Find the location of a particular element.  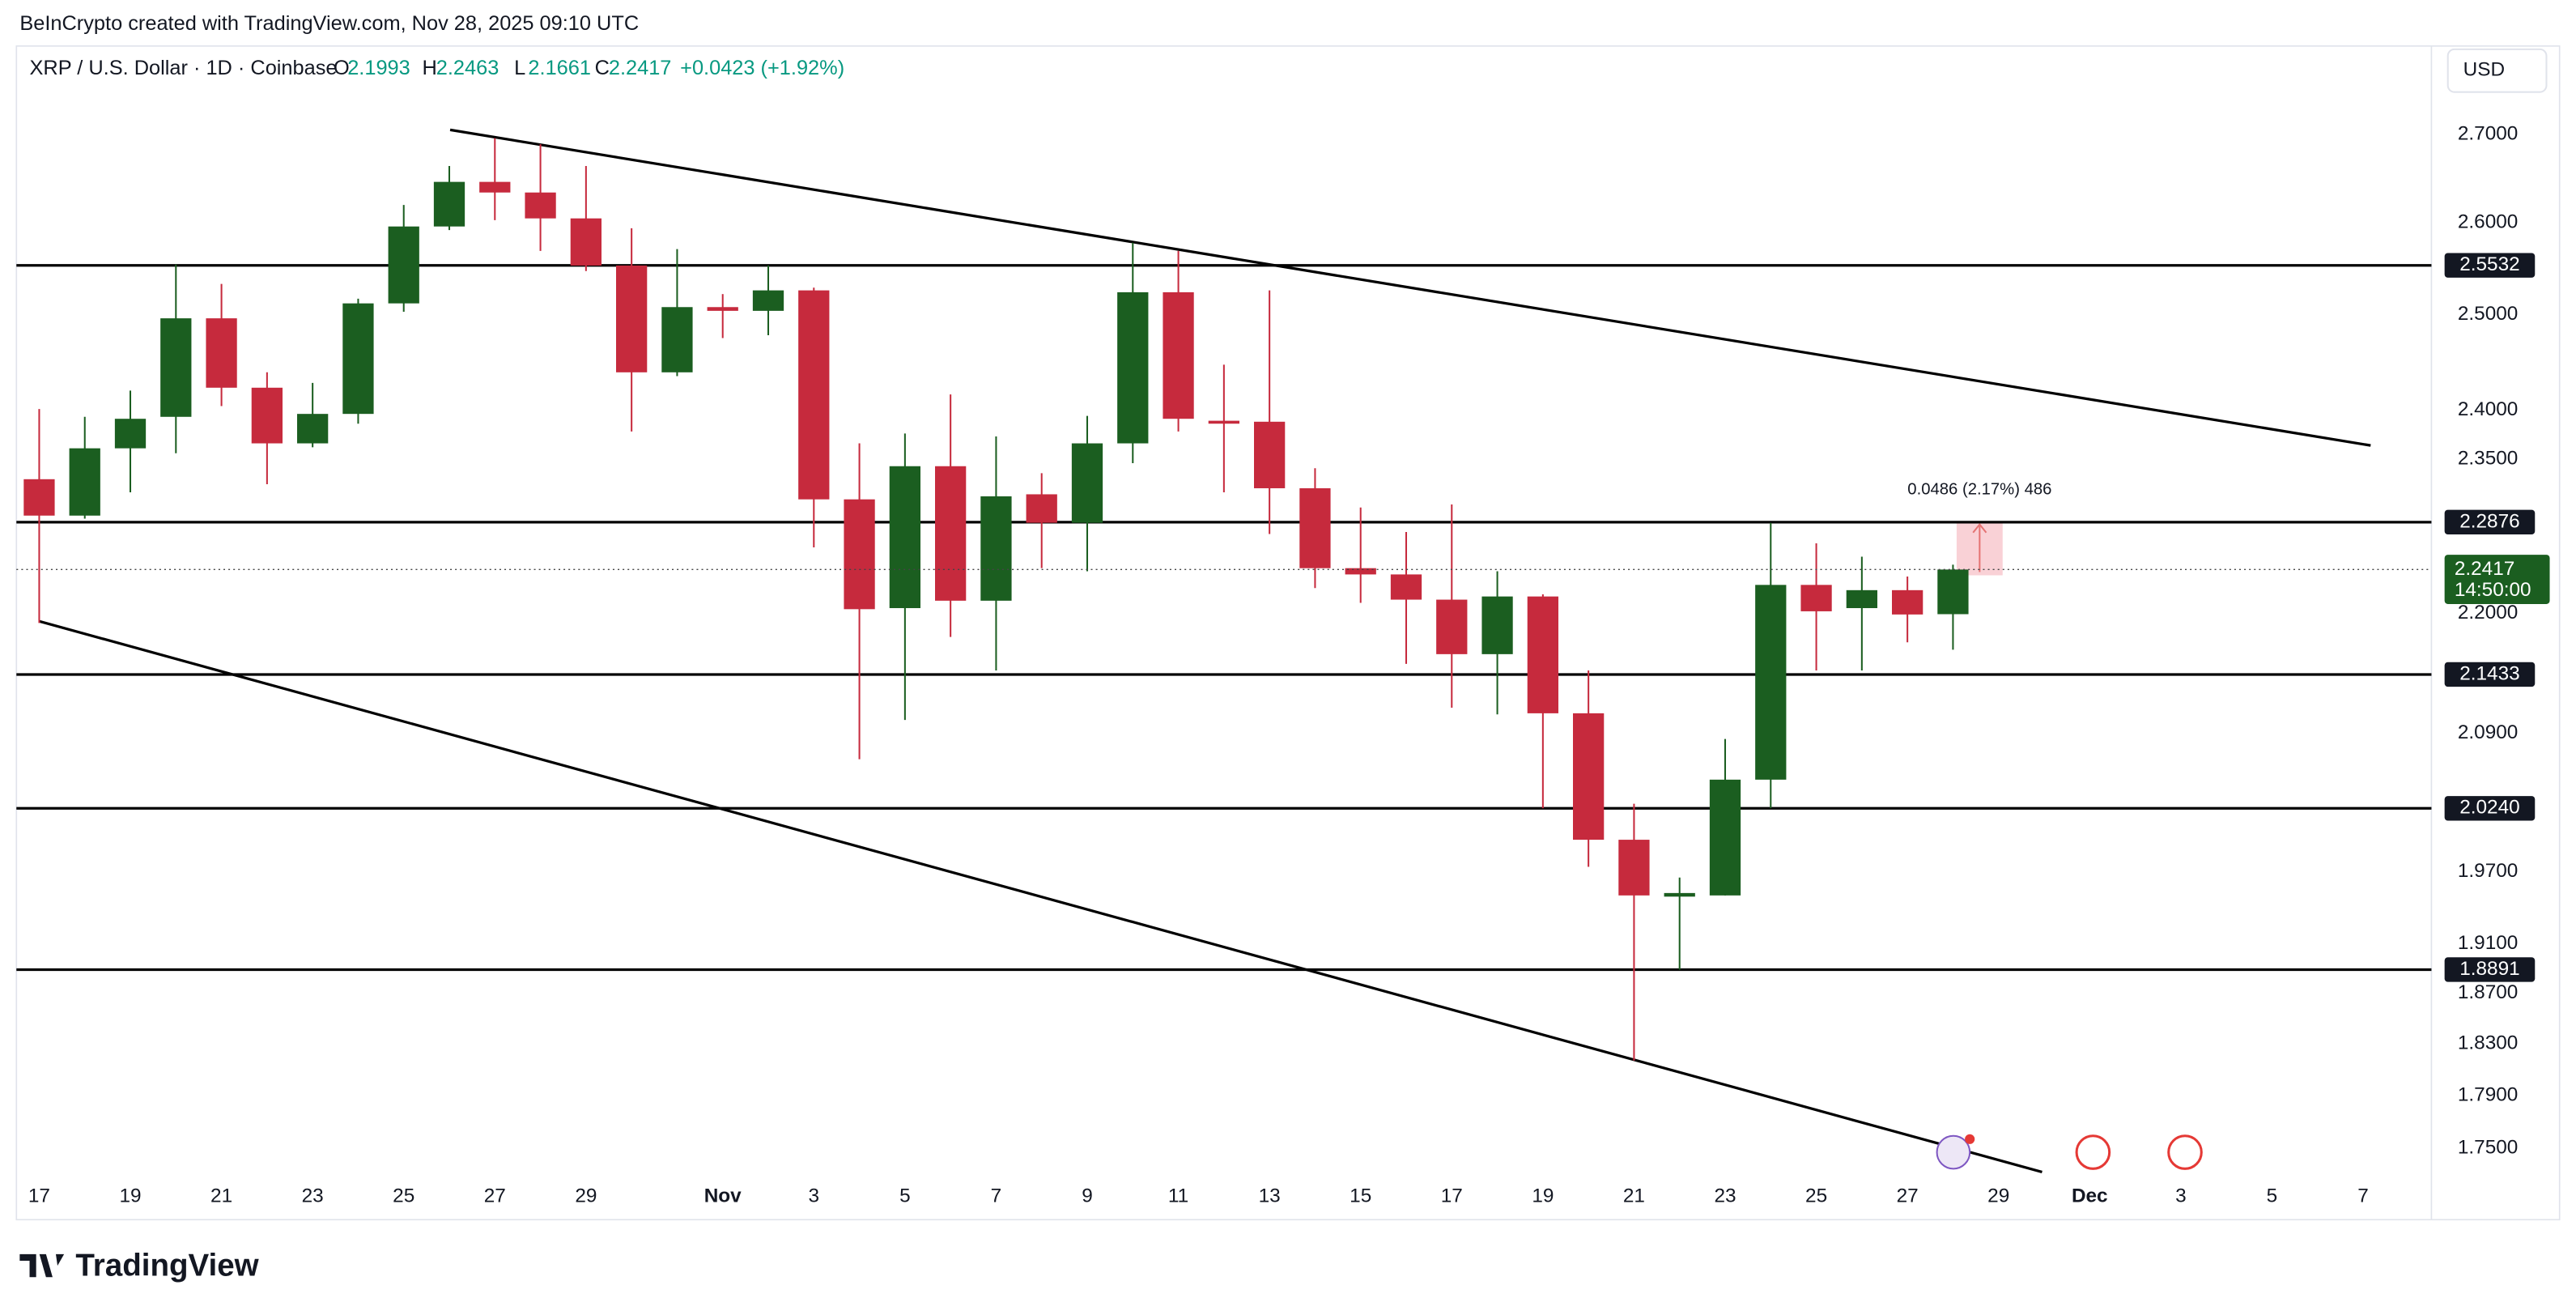

x-tick-label: 21 is located at coordinates (221, 1196).